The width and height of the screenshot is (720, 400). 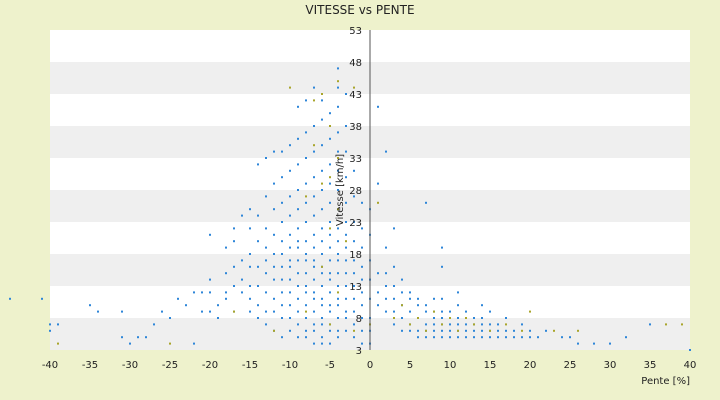 What do you see at coordinates (665, 381) in the screenshot?
I see `x-axis-title: Pente [%]` at bounding box center [665, 381].